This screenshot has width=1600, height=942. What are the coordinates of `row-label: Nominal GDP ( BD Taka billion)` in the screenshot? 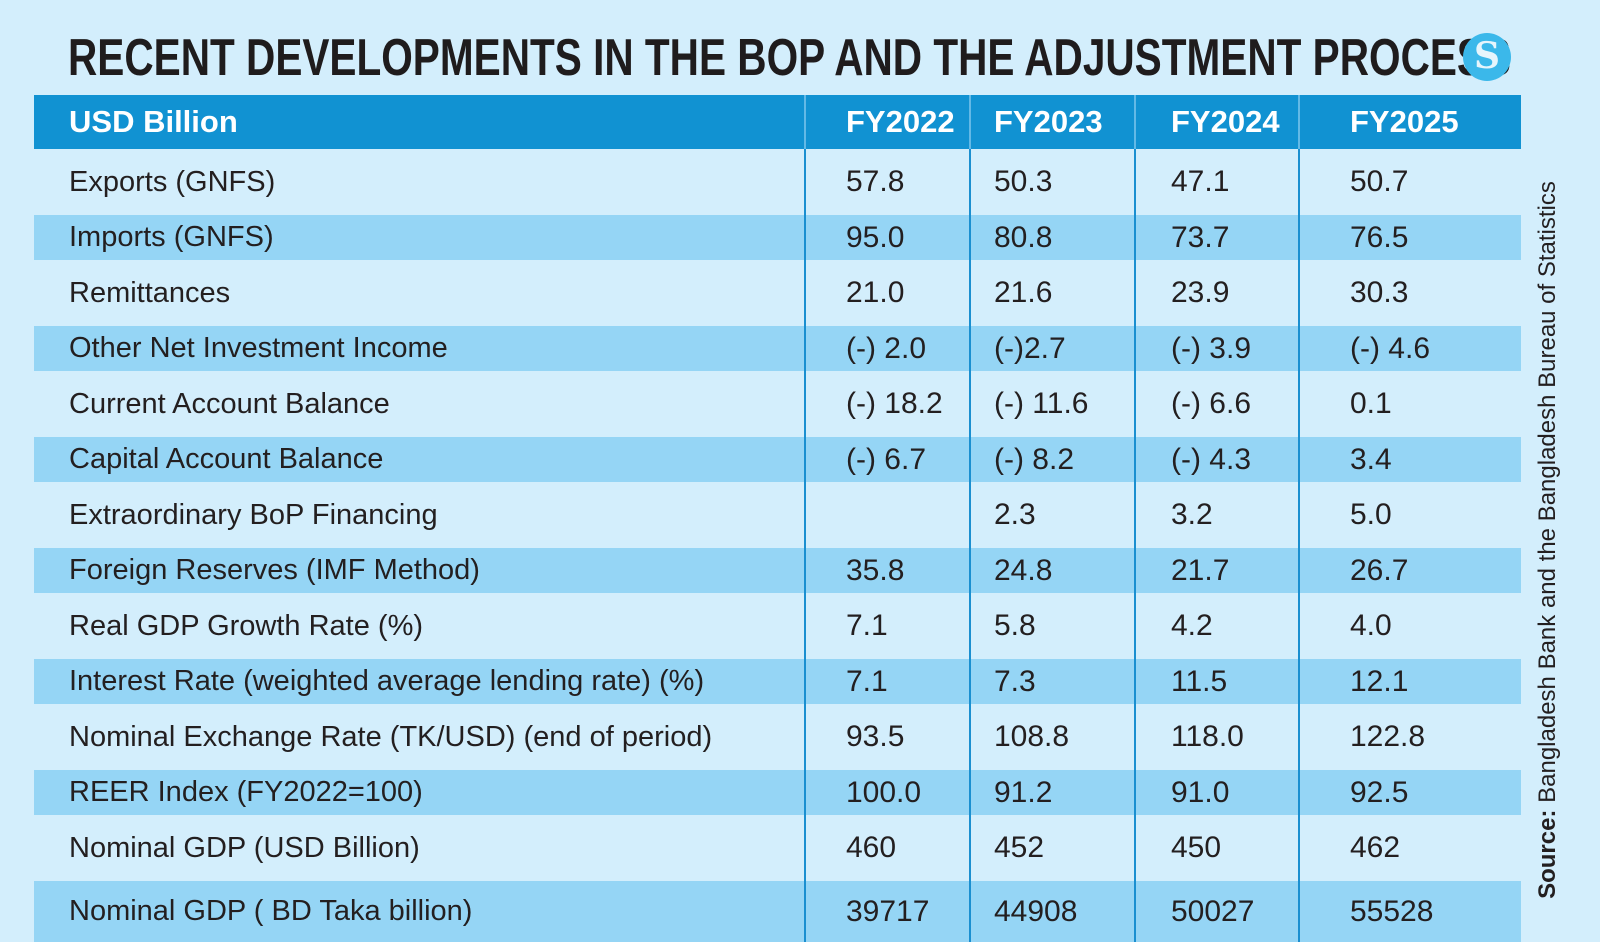 It's located at (271, 911).